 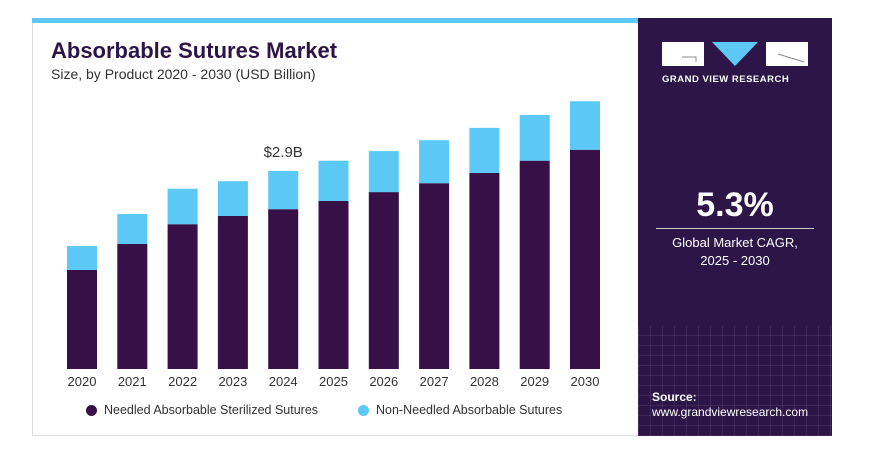 What do you see at coordinates (730, 412) in the screenshot?
I see `source-link: www.grandviewresearch.com` at bounding box center [730, 412].